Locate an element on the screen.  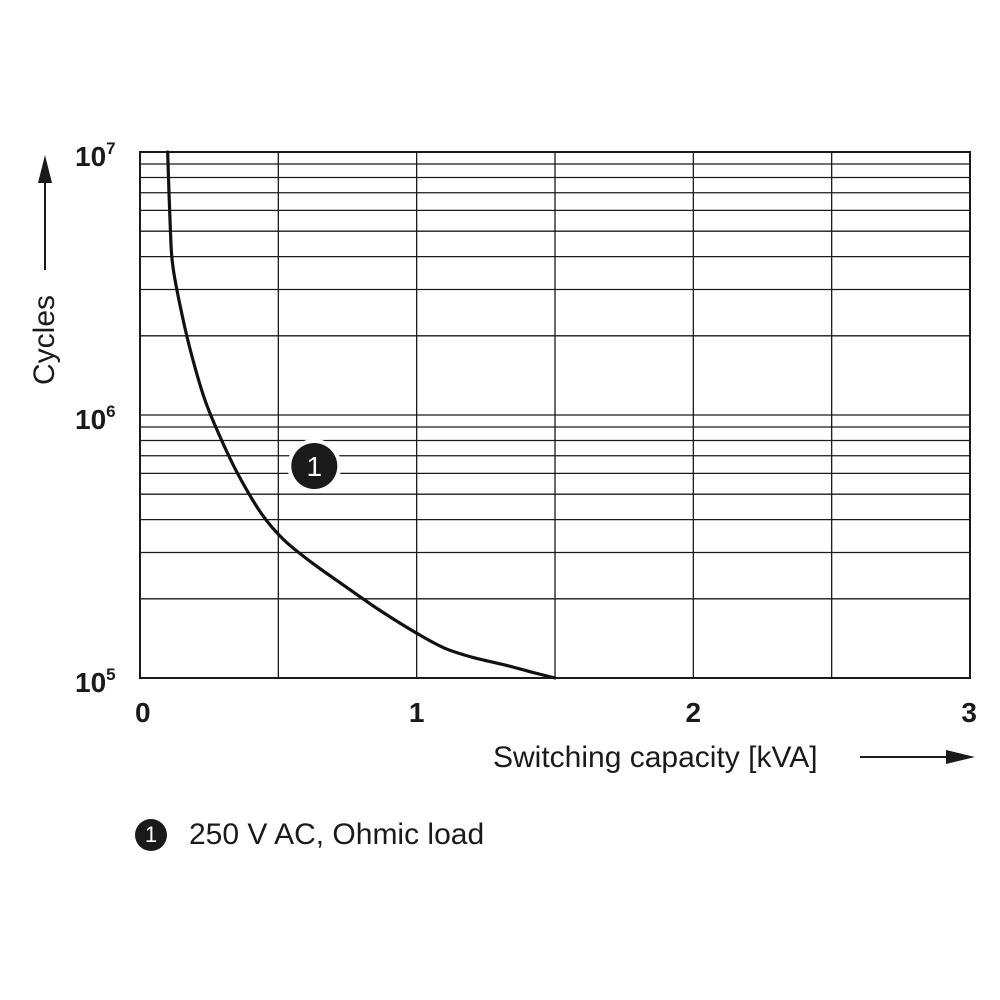
legend-marker-icon: 1 is located at coordinates (151, 835).